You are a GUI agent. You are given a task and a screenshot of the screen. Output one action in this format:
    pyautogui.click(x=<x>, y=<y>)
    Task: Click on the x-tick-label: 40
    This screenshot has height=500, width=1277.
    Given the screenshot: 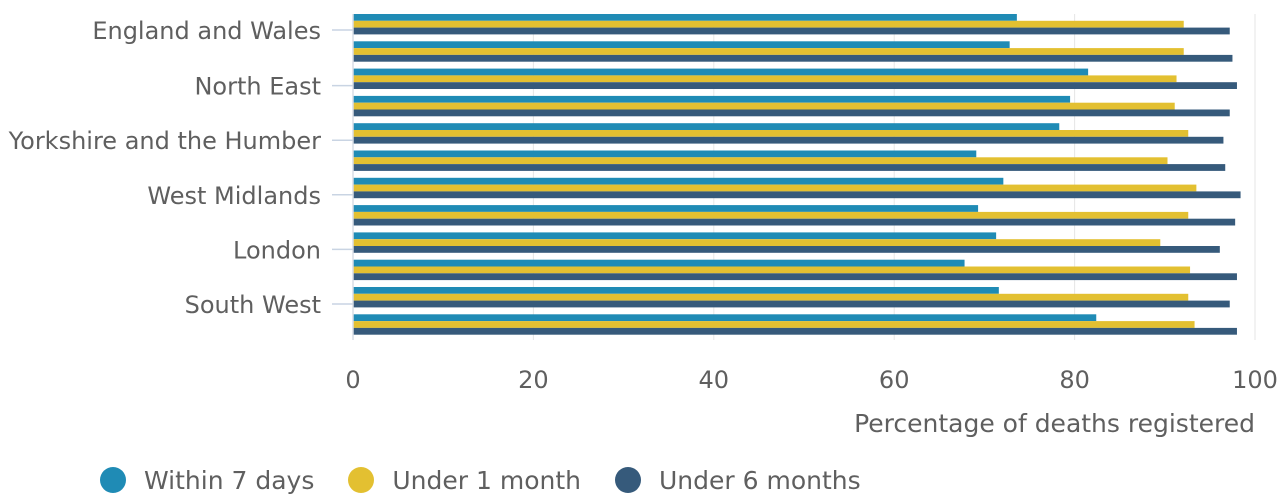 What is the action you would take?
    pyautogui.click(x=714, y=380)
    